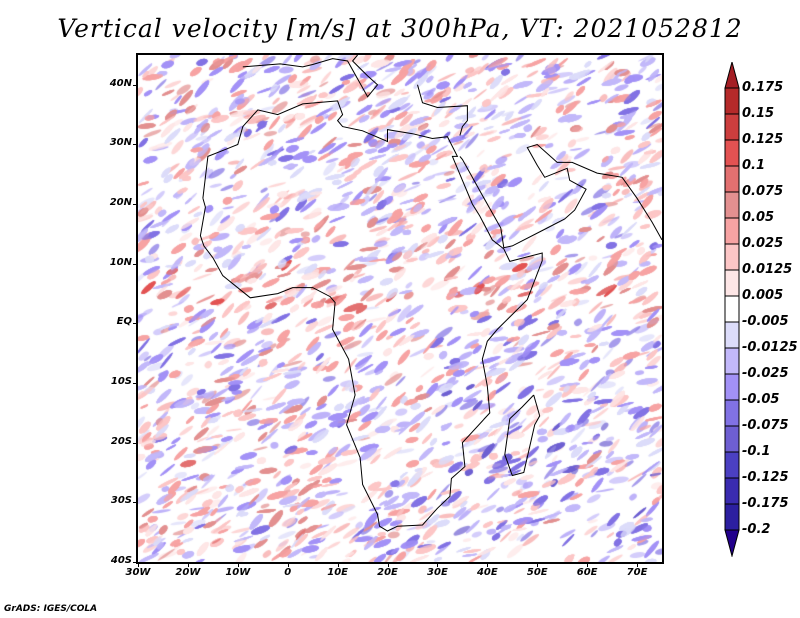 The image size is (800, 618). What do you see at coordinates (120, 262) in the screenshot?
I see `lat-tick-label: 10N` at bounding box center [120, 262].